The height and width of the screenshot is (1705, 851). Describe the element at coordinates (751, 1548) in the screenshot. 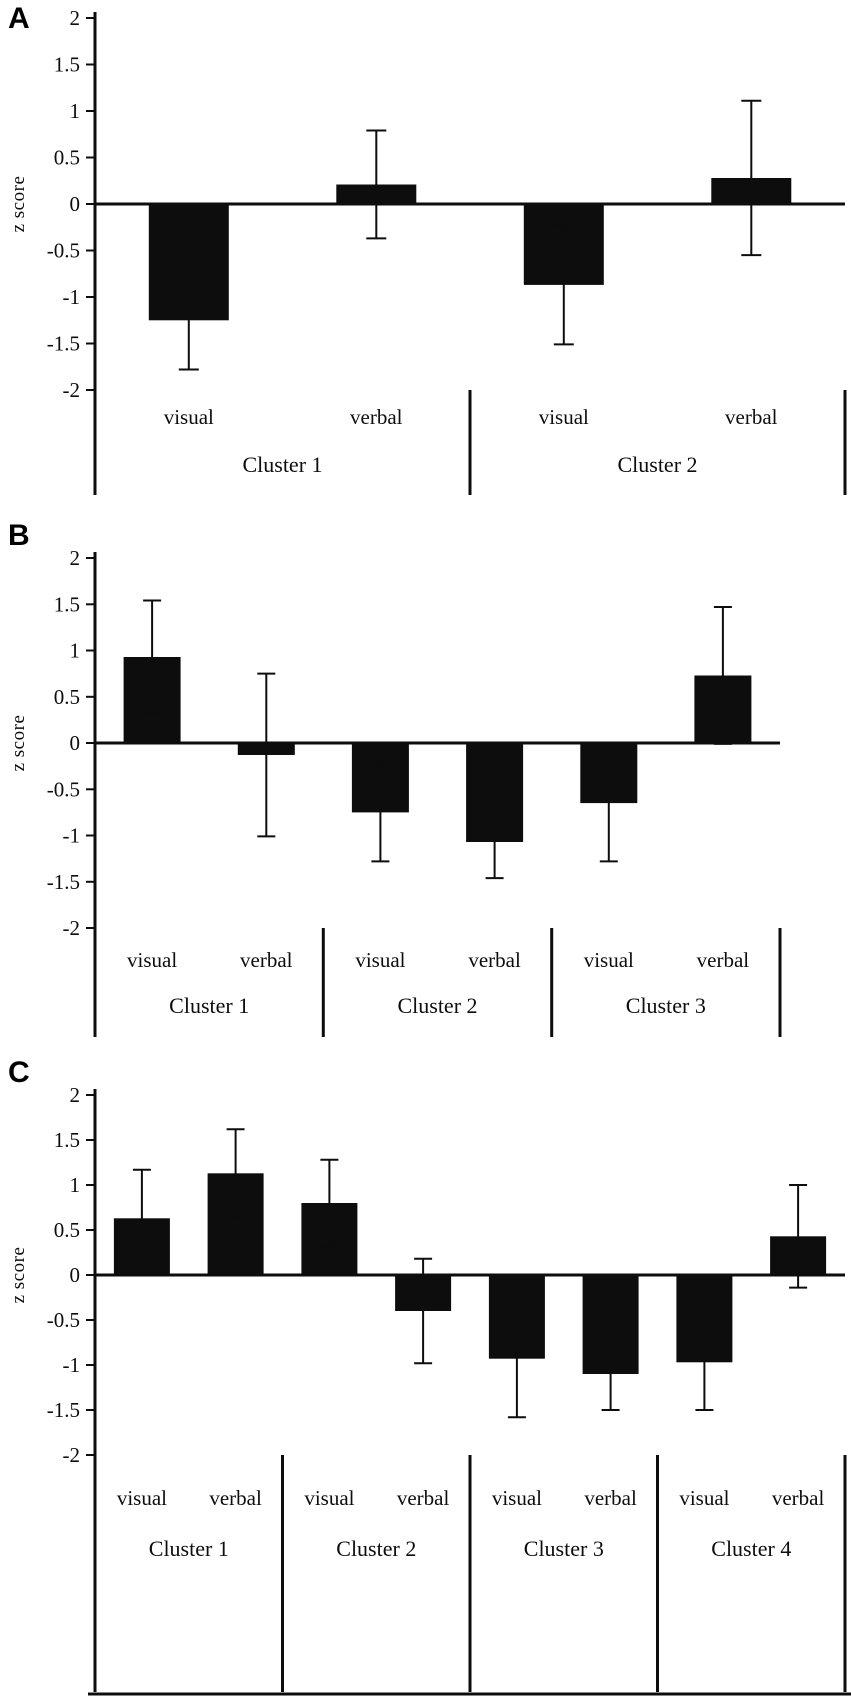

I see `cluster-label: Cluster 4` at that location.